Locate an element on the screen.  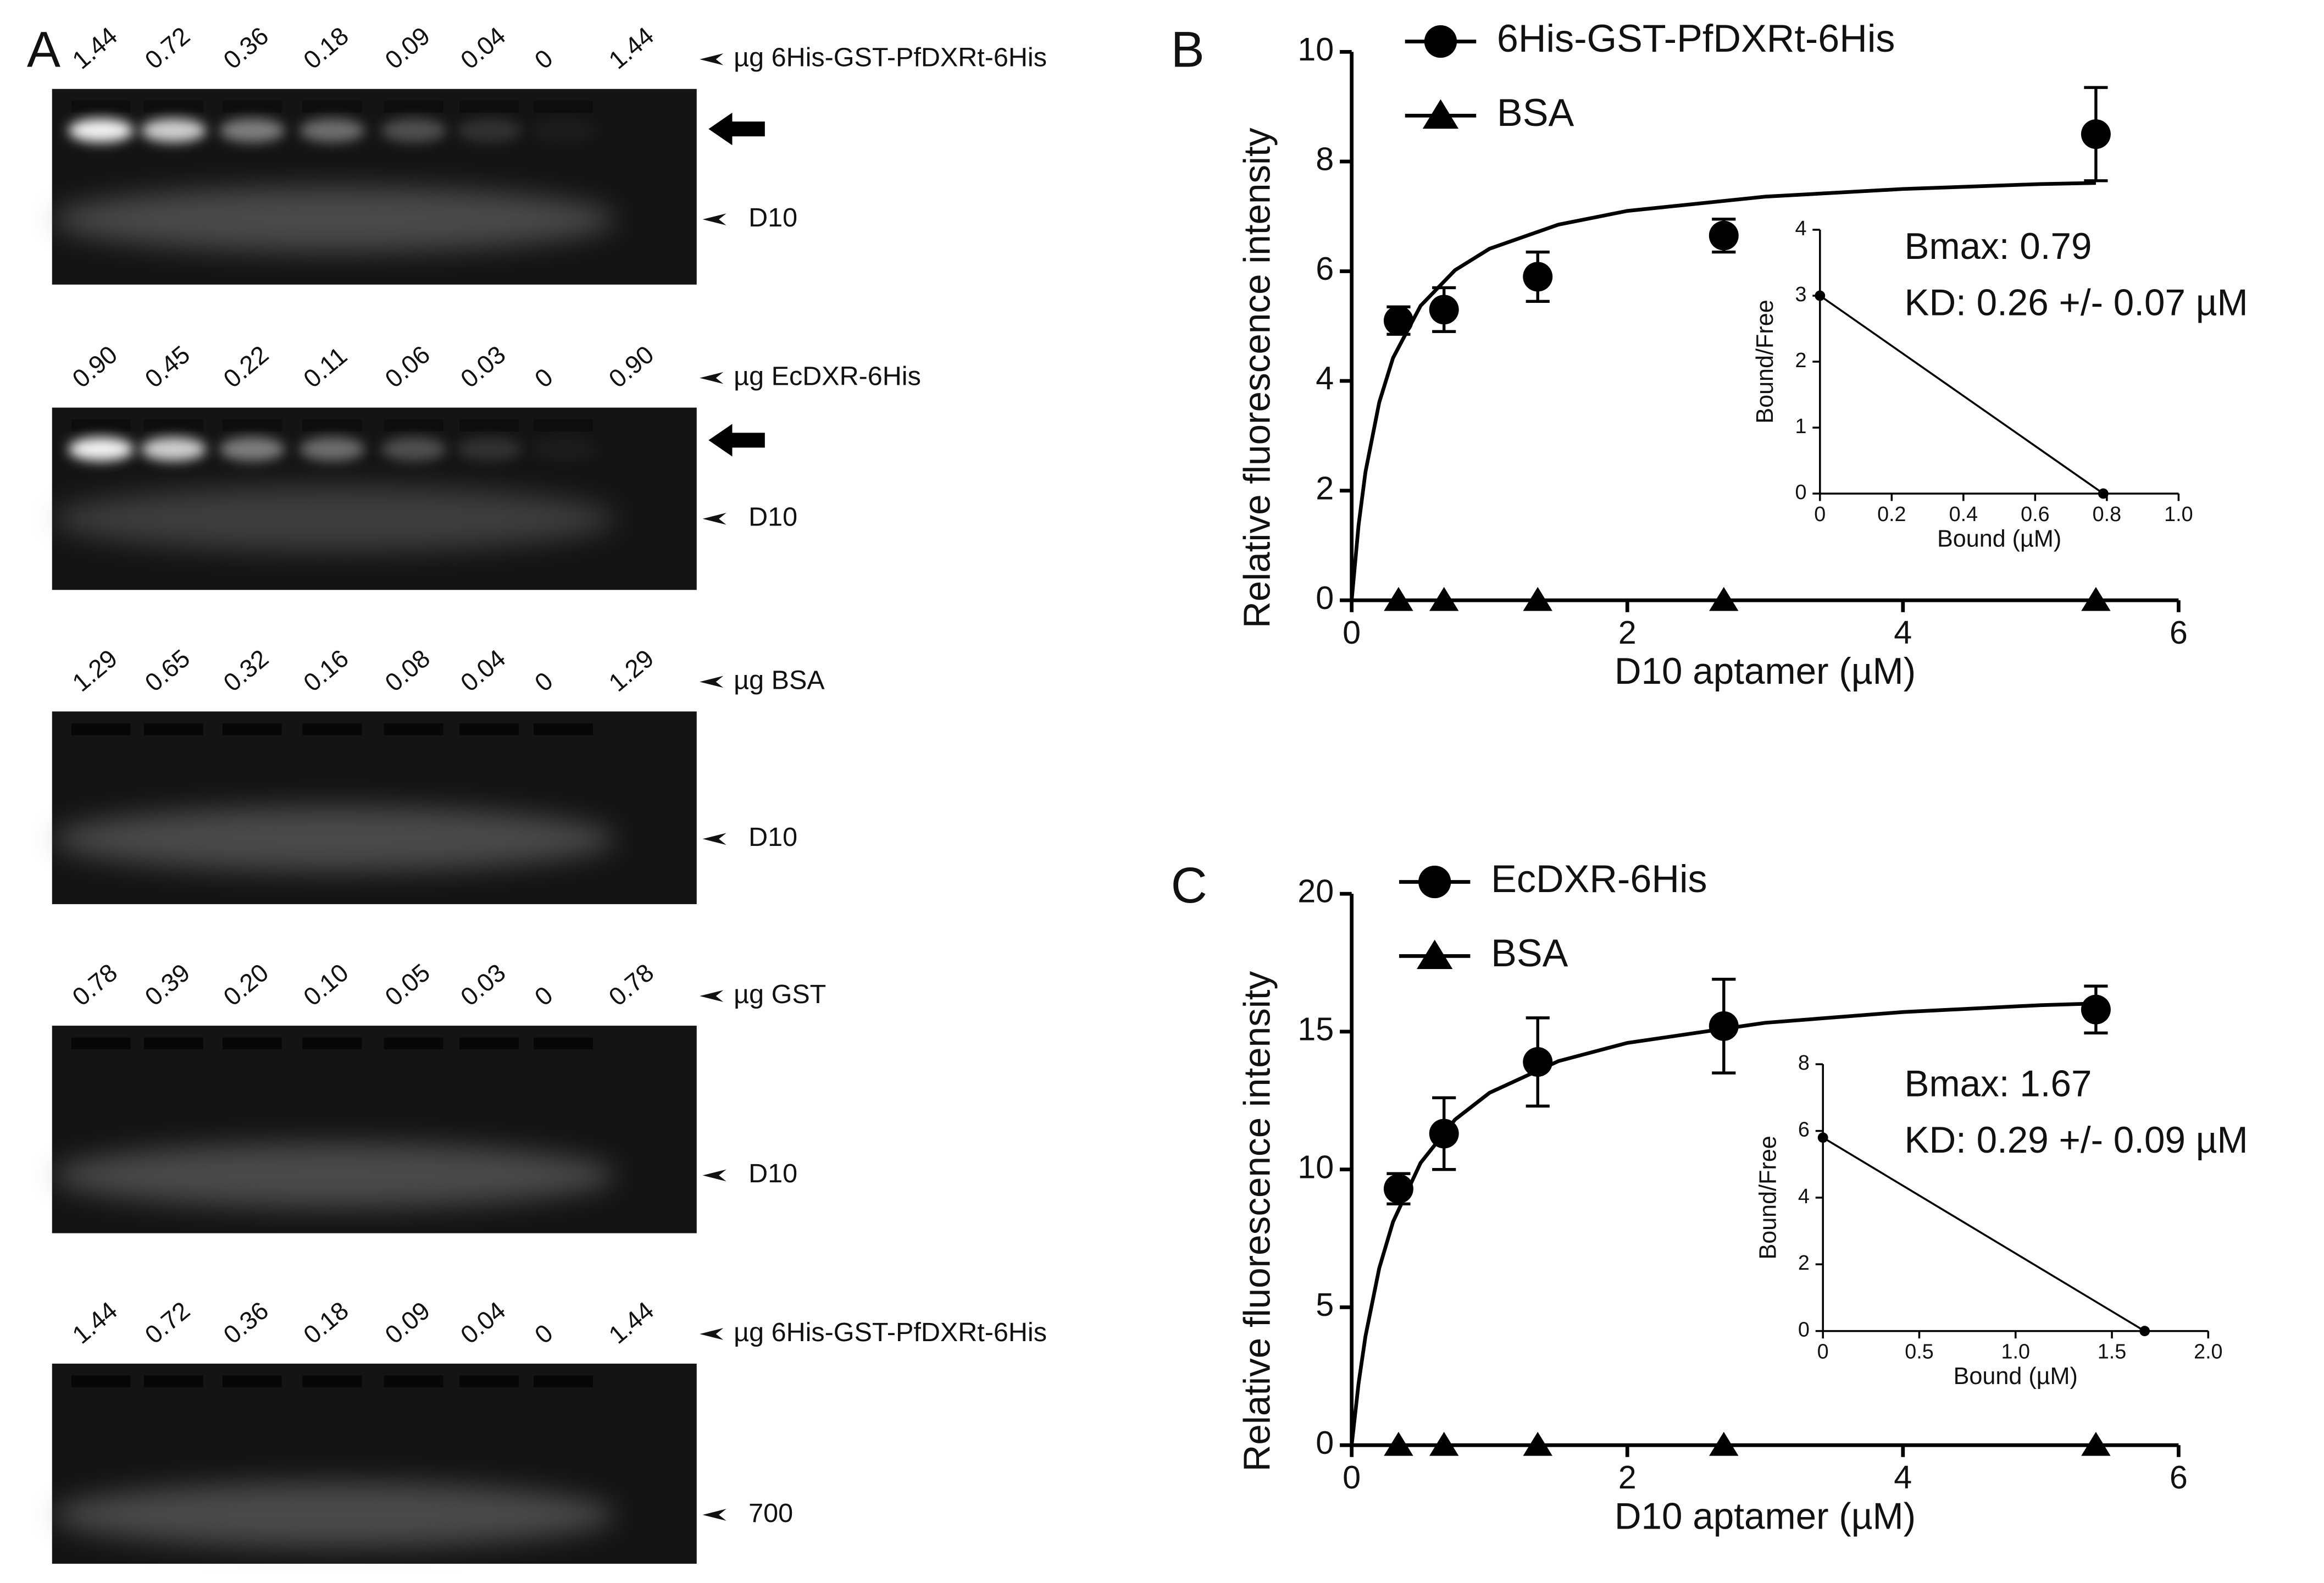
band-label: 700 is located at coordinates (771, 1513).